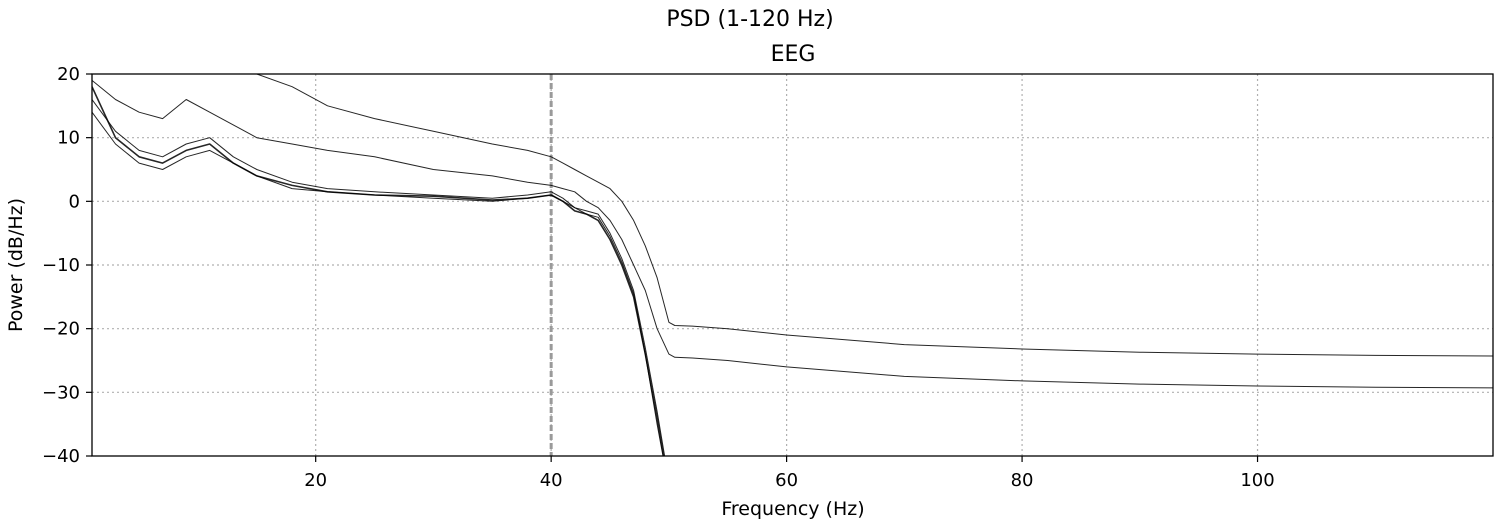 This screenshot has height=525, width=1500. What do you see at coordinates (61, 329) in the screenshot?
I see `y-tick-label: −20` at bounding box center [61, 329].